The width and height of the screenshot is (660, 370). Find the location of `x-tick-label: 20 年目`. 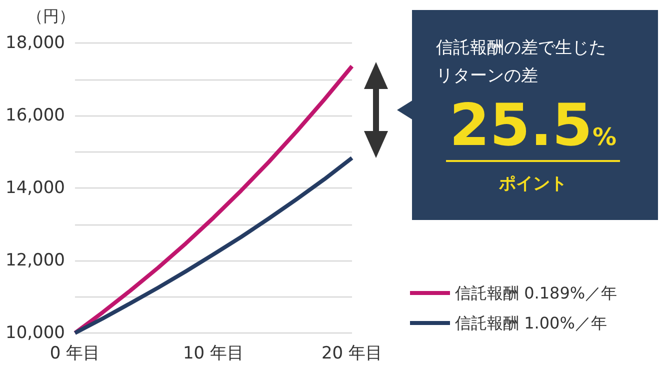

x-tick-label: 20 年目 is located at coordinates (352, 354).